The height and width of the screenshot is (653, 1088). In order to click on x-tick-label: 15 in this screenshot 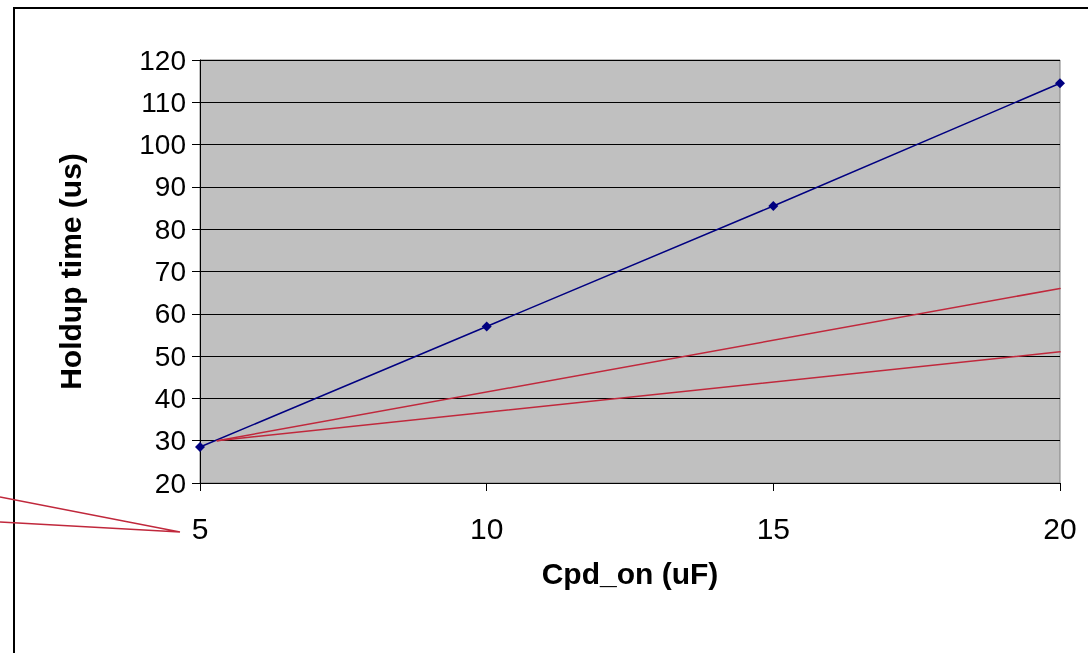, I will do `click(773, 528)`.